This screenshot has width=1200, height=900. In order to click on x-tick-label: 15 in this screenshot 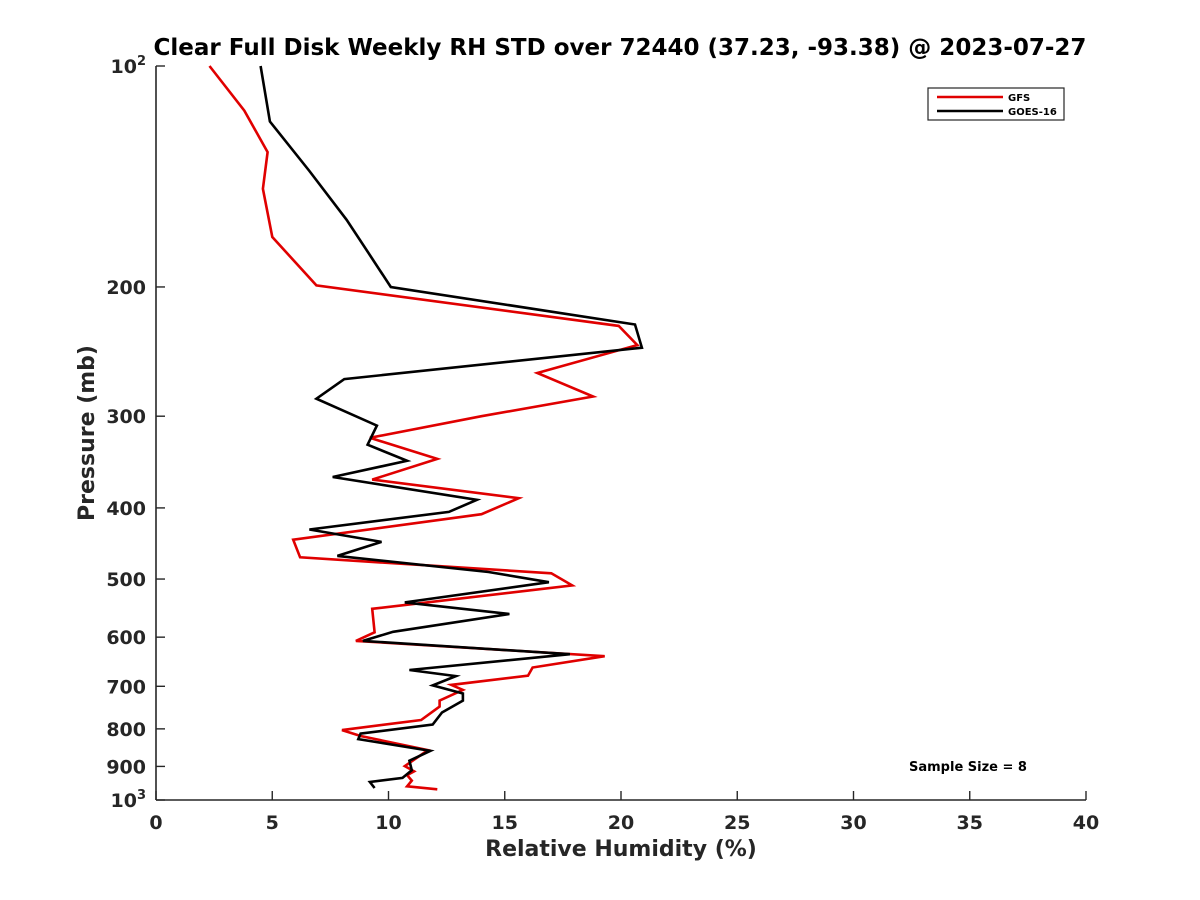, I will do `click(505, 823)`.